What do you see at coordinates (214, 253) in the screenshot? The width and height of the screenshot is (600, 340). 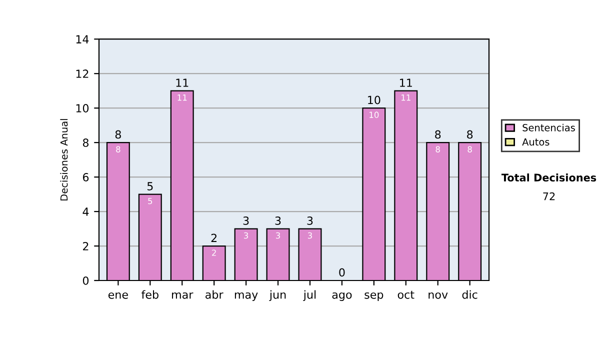 I see `data-label: 2` at bounding box center [214, 253].